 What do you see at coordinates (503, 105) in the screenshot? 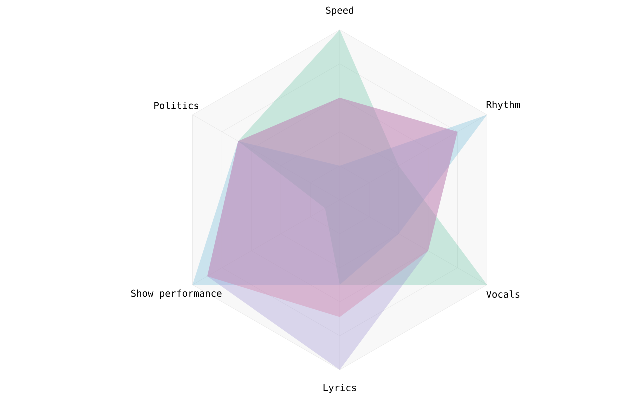
I see `spoke-label: Rhythm` at bounding box center [503, 105].